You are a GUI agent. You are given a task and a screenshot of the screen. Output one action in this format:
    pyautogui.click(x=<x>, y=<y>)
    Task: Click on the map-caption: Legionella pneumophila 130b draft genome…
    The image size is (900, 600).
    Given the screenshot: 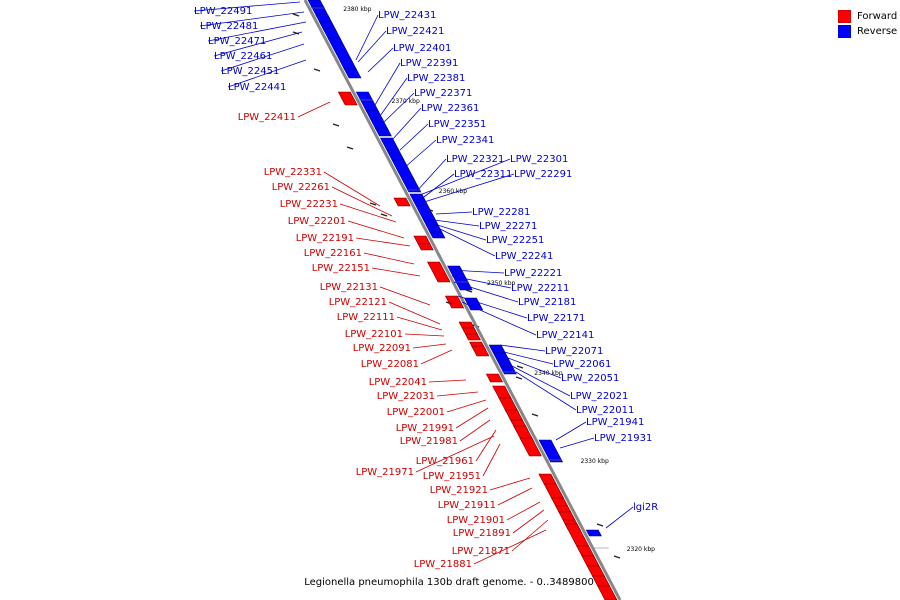 What is the action you would take?
    pyautogui.click(x=449, y=582)
    